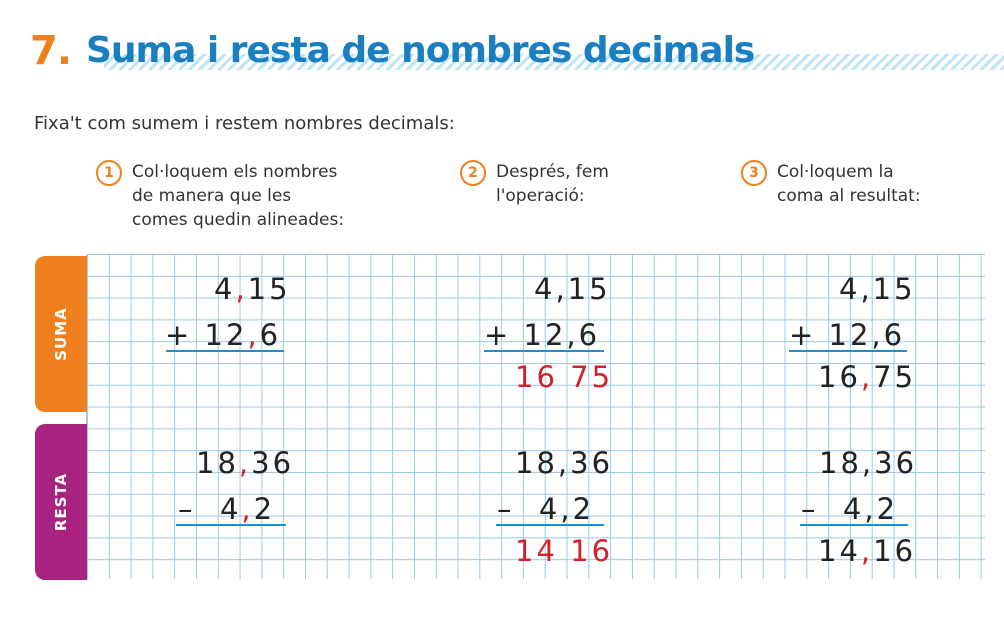 Image resolution: width=1004 pixels, height=619 pixels. What do you see at coordinates (564, 551) in the screenshot?
I see `difference-result: 14 16` at bounding box center [564, 551].